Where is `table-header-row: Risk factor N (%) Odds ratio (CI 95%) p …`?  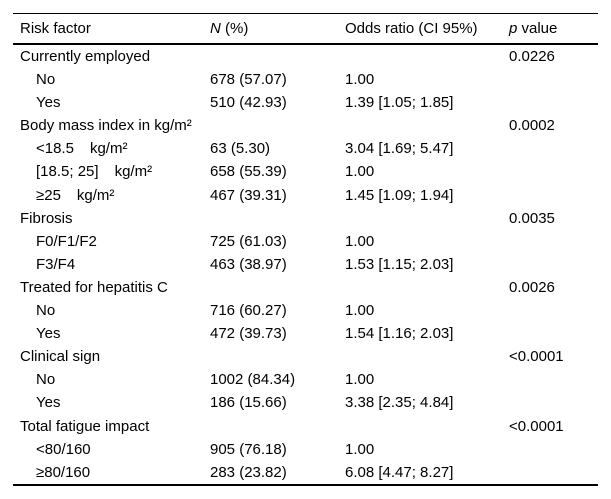
table-header-row: Risk factor N (%) Odds ratio (CI 95%) p … is located at coordinates (305, 29).